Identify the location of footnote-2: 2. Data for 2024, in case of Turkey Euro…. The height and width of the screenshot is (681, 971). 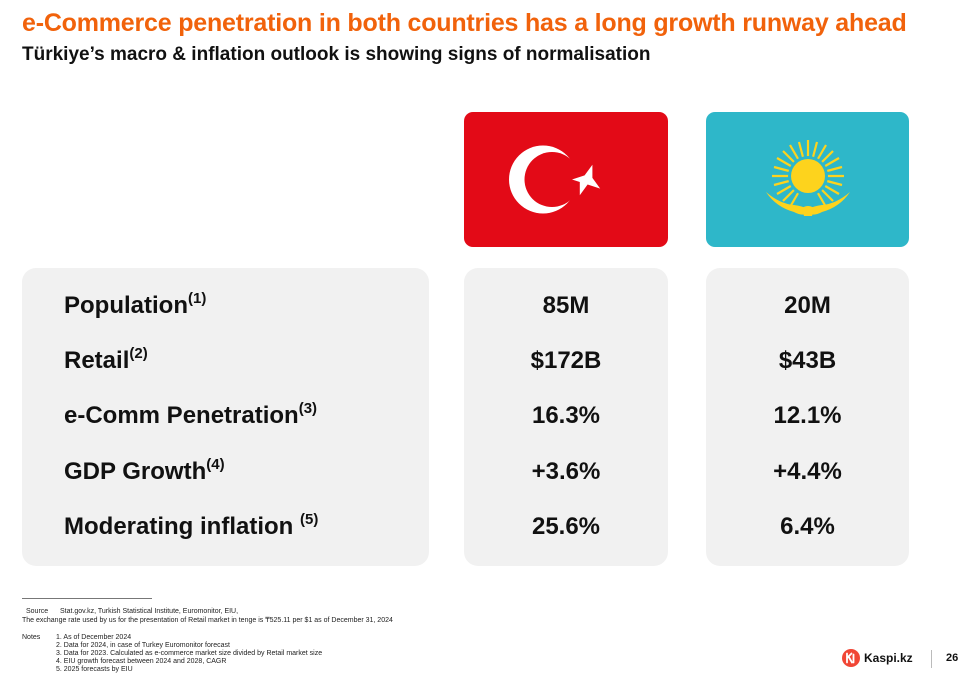
(143, 645).